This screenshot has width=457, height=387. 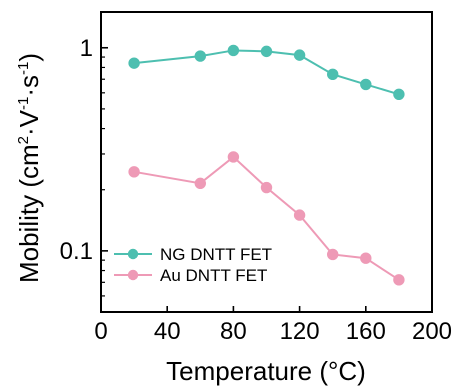 I want to click on legend-item: NG DNTT FET, so click(x=193, y=254).